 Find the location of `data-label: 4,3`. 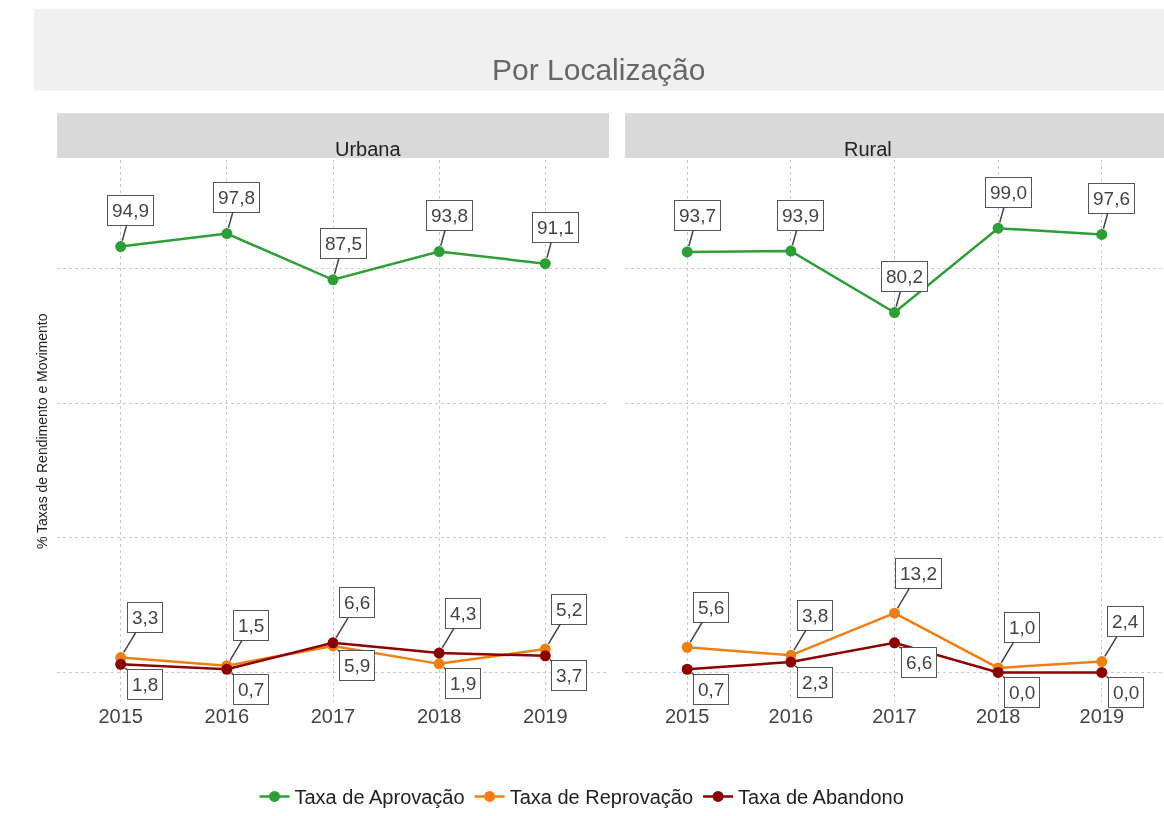

data-label: 4,3 is located at coordinates (463, 613).